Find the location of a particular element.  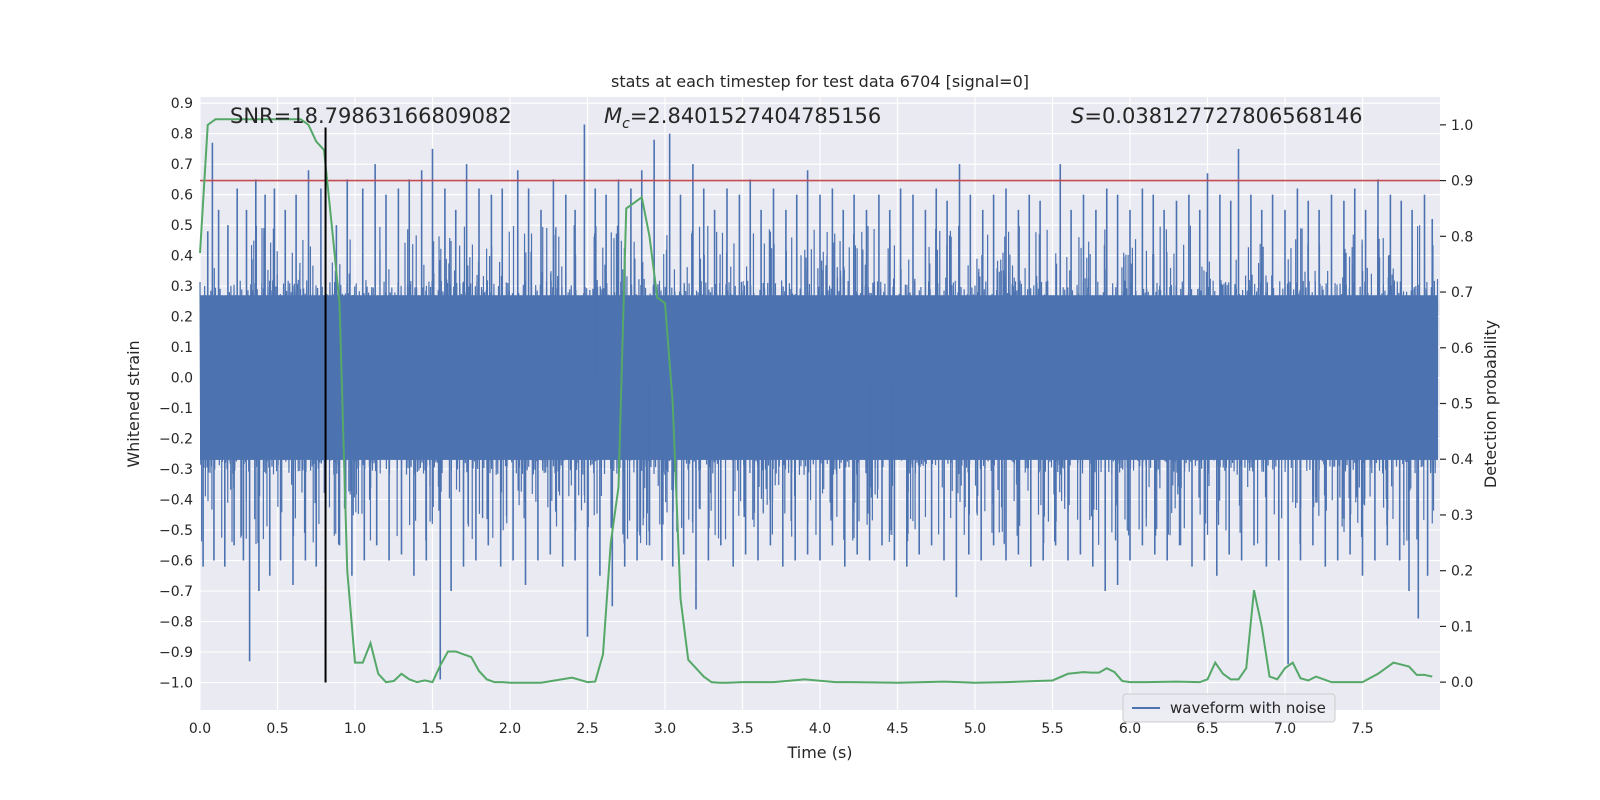

y-left-tick-label: 0.8 is located at coordinates (182, 135).